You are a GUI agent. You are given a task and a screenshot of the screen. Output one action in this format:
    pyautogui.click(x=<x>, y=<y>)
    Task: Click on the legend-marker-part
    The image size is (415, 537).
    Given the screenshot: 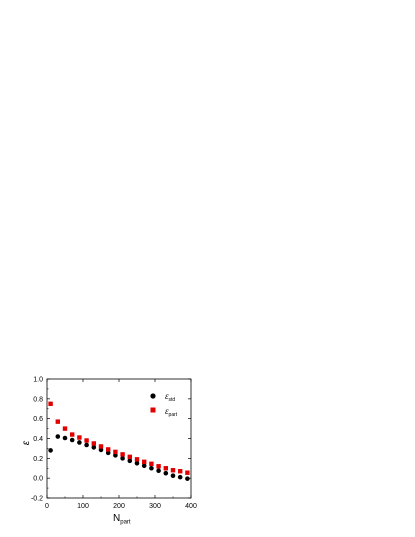 What is the action you would take?
    pyautogui.click(x=153, y=410)
    